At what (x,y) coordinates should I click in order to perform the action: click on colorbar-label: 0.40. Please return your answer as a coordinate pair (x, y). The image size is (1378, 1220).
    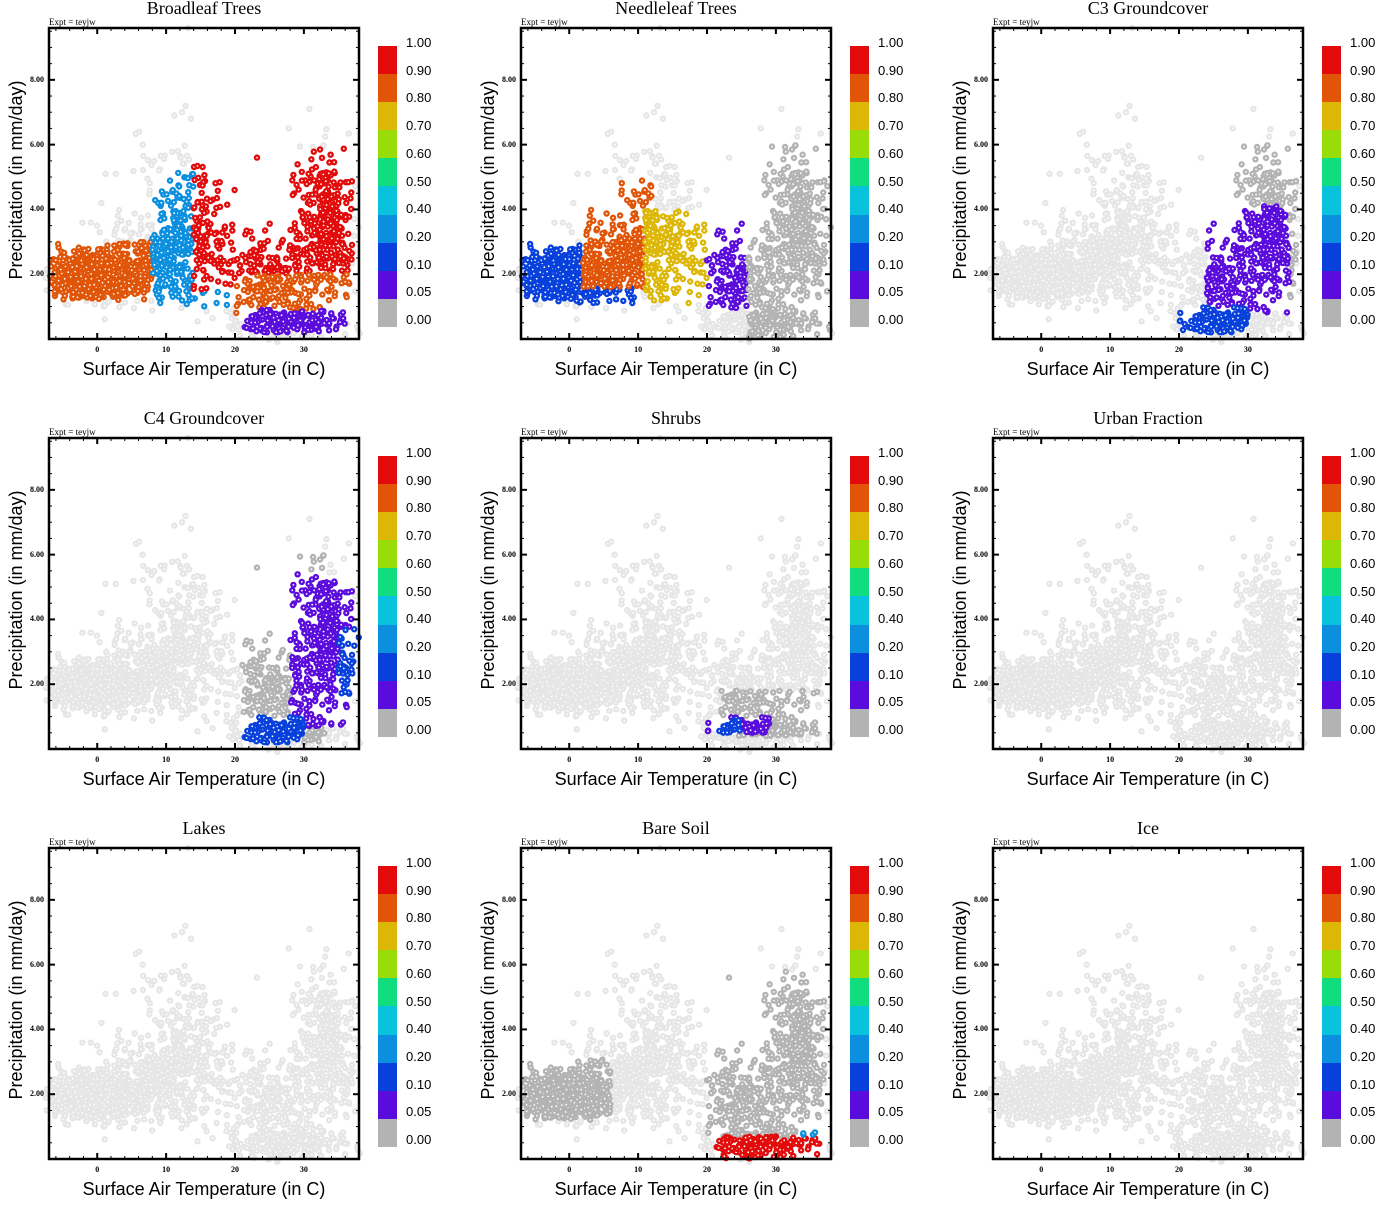
    Looking at the image, I should click on (418, 209).